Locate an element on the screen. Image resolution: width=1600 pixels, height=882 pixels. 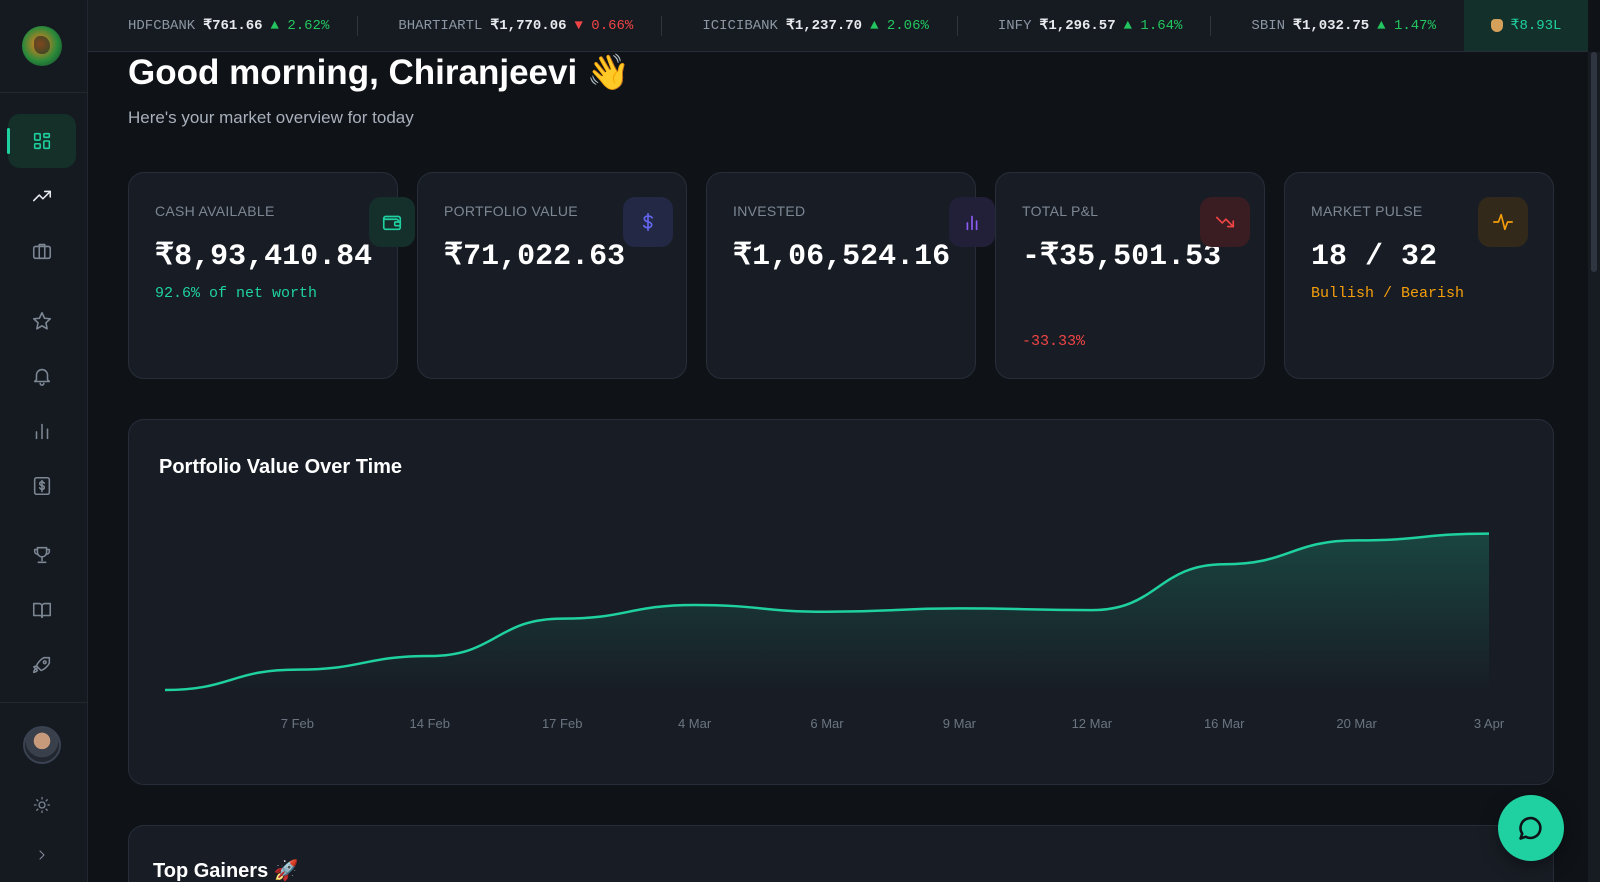
ticker-symbol: HDFCBANK is located at coordinates (162, 25).